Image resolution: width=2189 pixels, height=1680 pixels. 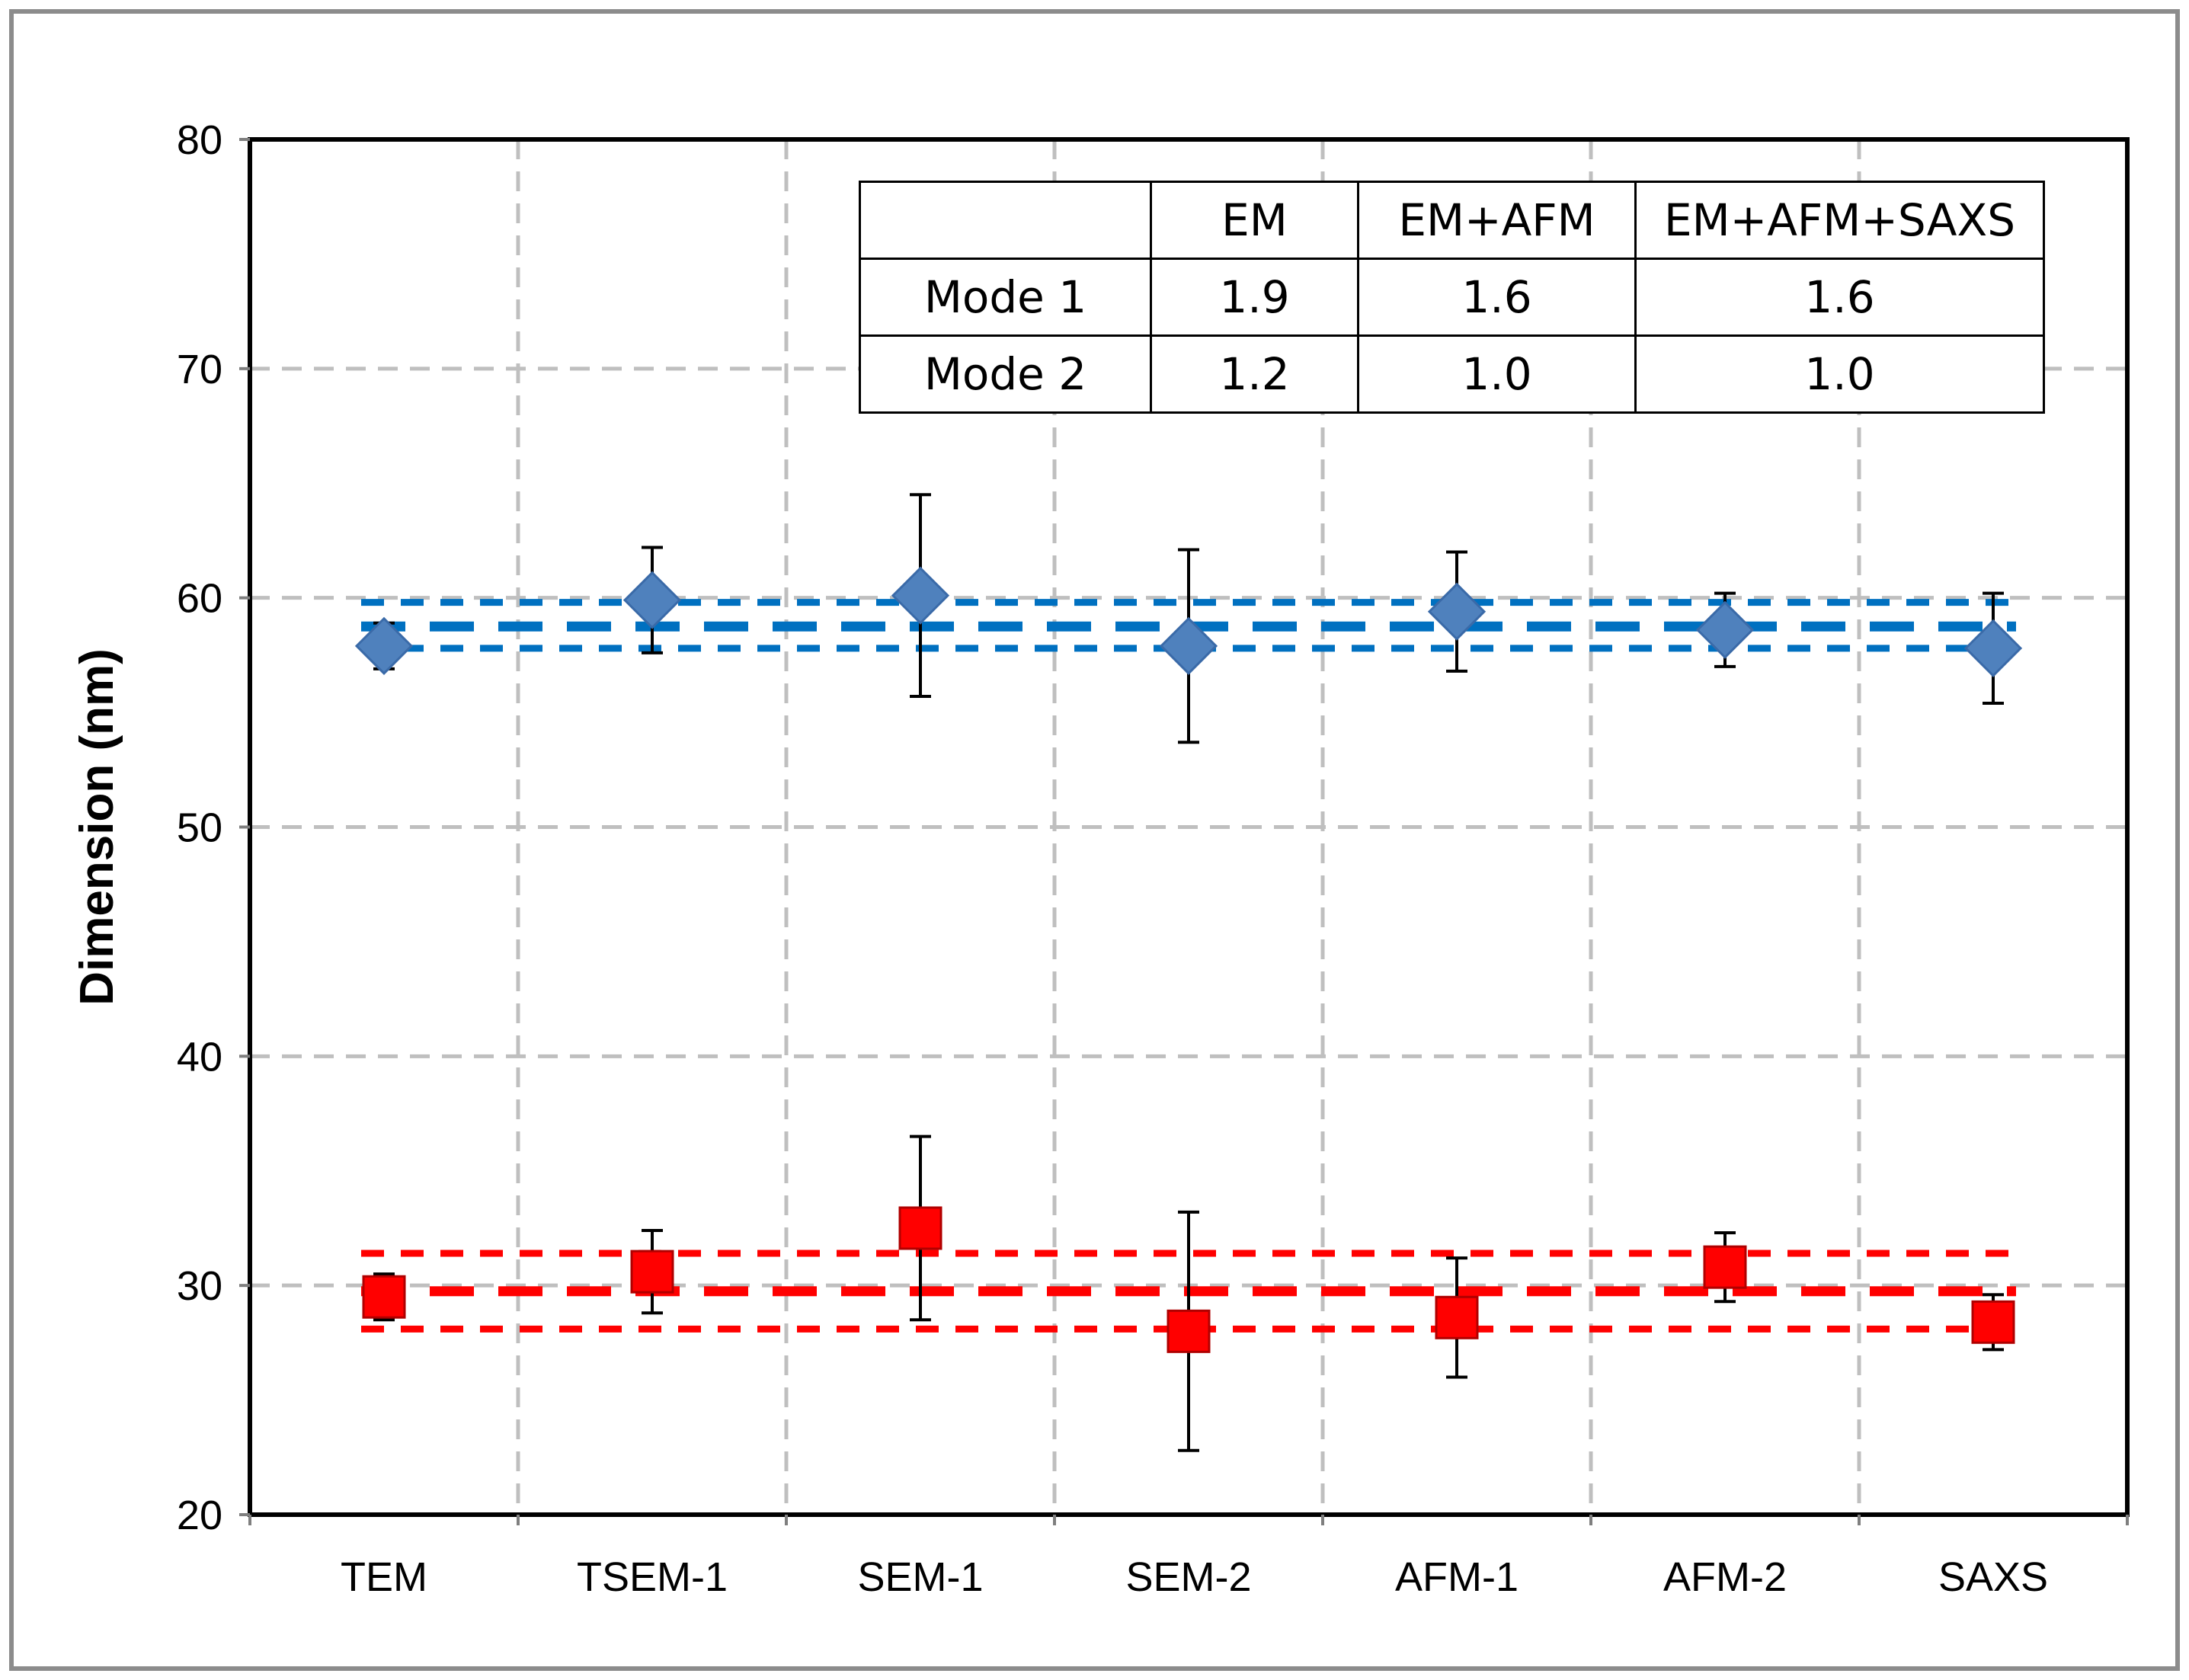 I want to click on y-axis-title: Dimension (nm), so click(x=97, y=826).